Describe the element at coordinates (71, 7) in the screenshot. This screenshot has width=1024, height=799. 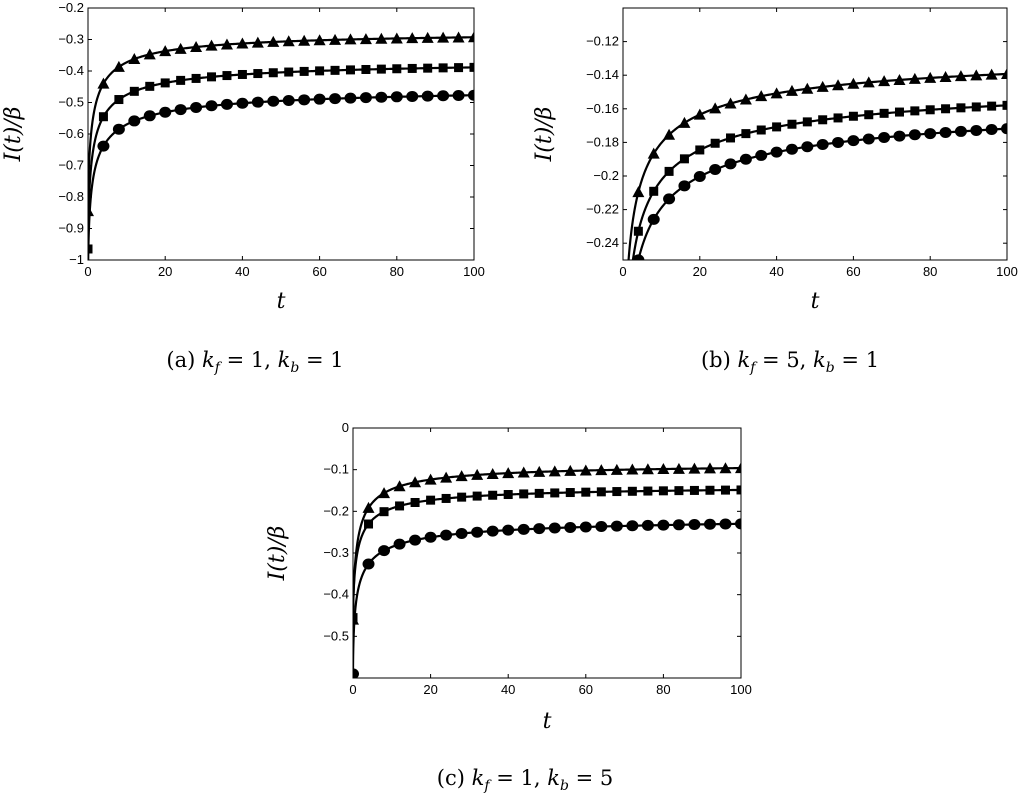
I see `y-tick-label: −0.2` at that location.